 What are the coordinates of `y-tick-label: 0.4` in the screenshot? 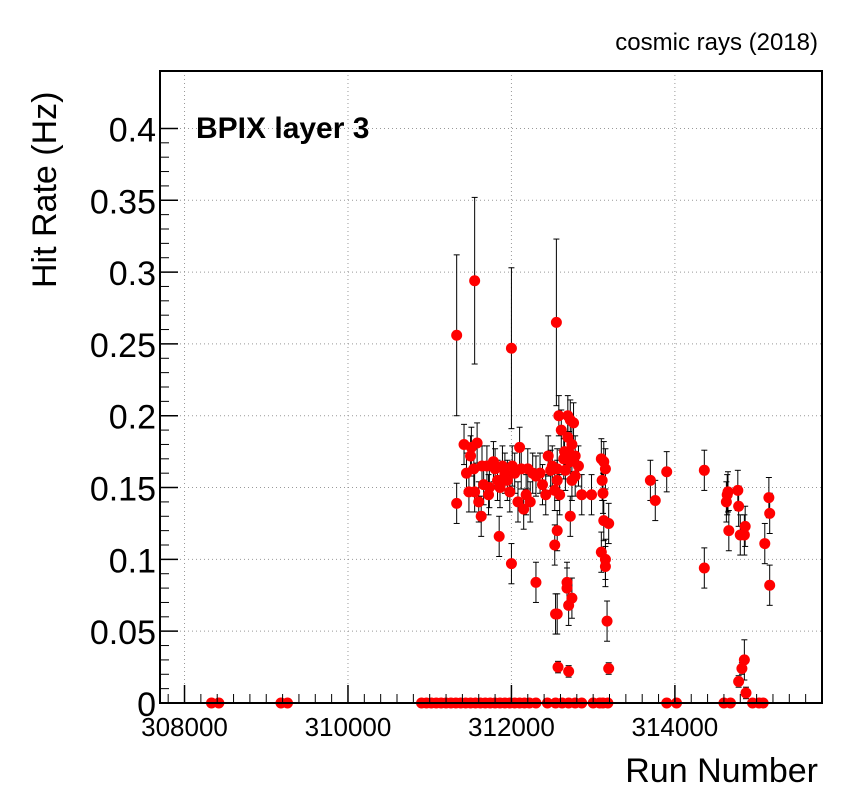 It's located at (132, 130).